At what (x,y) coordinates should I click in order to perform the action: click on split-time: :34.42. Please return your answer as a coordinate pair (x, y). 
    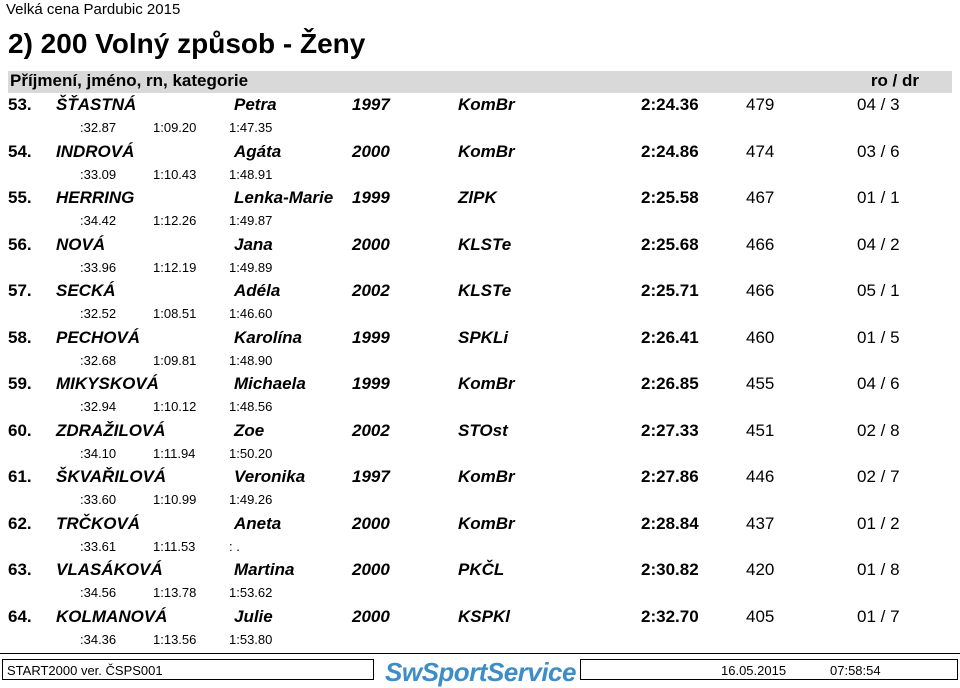
    Looking at the image, I should click on (98, 220).